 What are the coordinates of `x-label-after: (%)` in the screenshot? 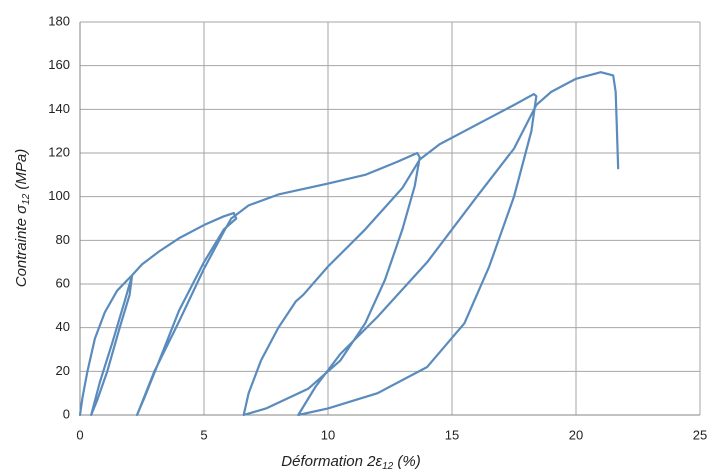 It's located at (407, 461).